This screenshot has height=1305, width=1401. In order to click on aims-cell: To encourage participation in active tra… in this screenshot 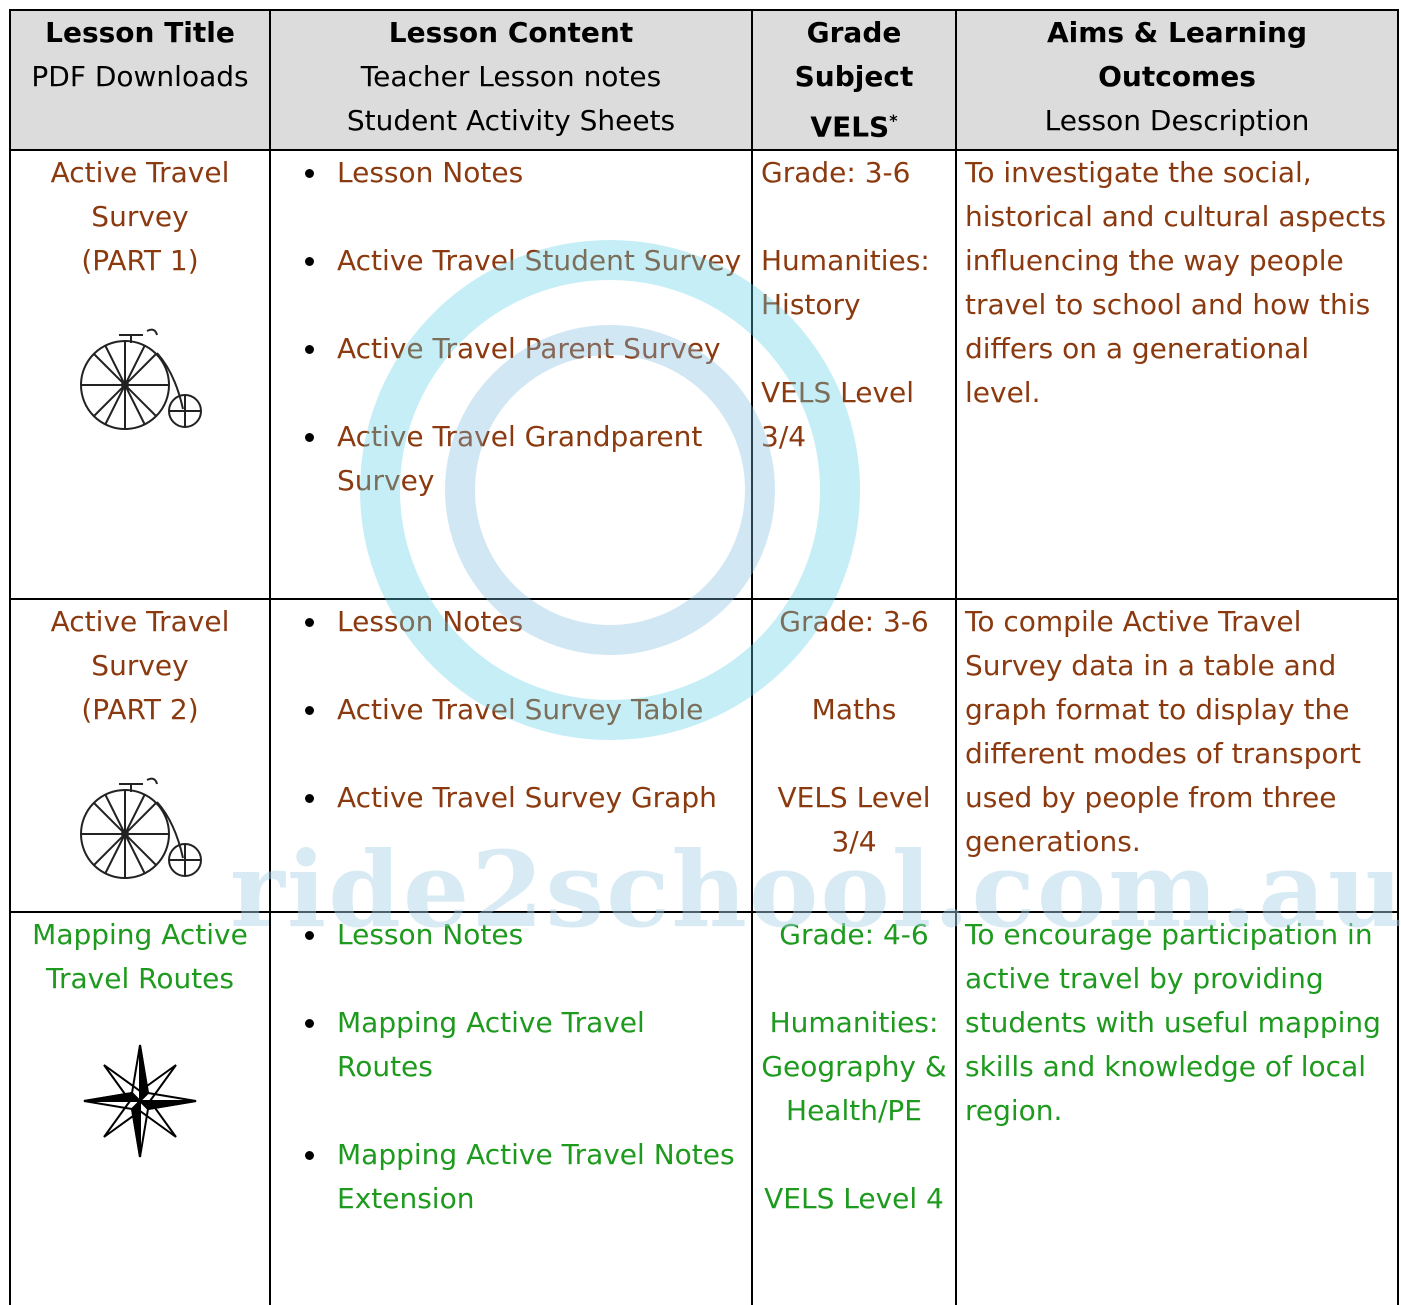, I will do `click(1177, 1108)`.